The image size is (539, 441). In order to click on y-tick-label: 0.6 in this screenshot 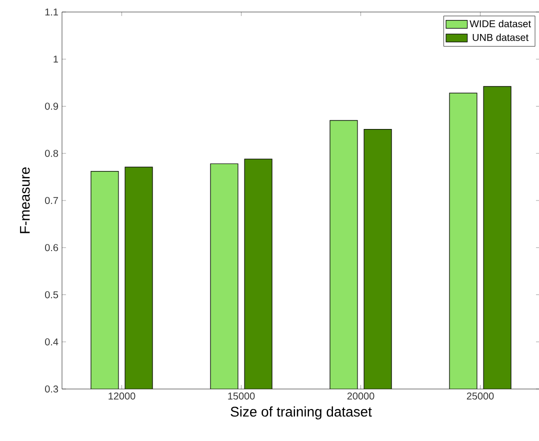, I will do `click(51, 248)`.